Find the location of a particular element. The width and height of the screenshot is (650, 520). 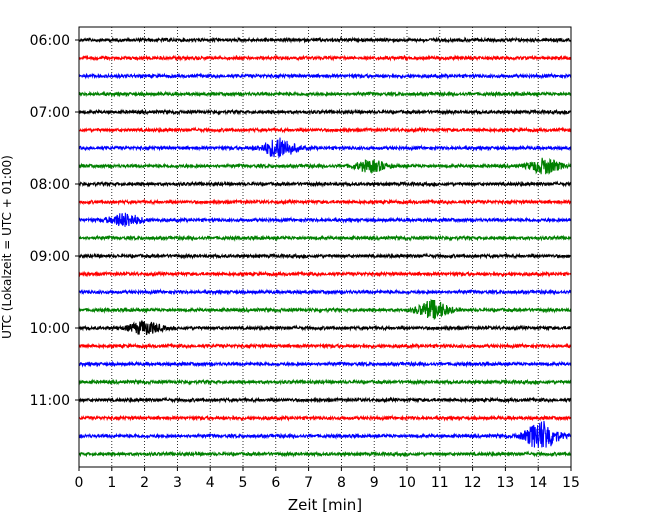

x-tick-label: 11 is located at coordinates (440, 483).